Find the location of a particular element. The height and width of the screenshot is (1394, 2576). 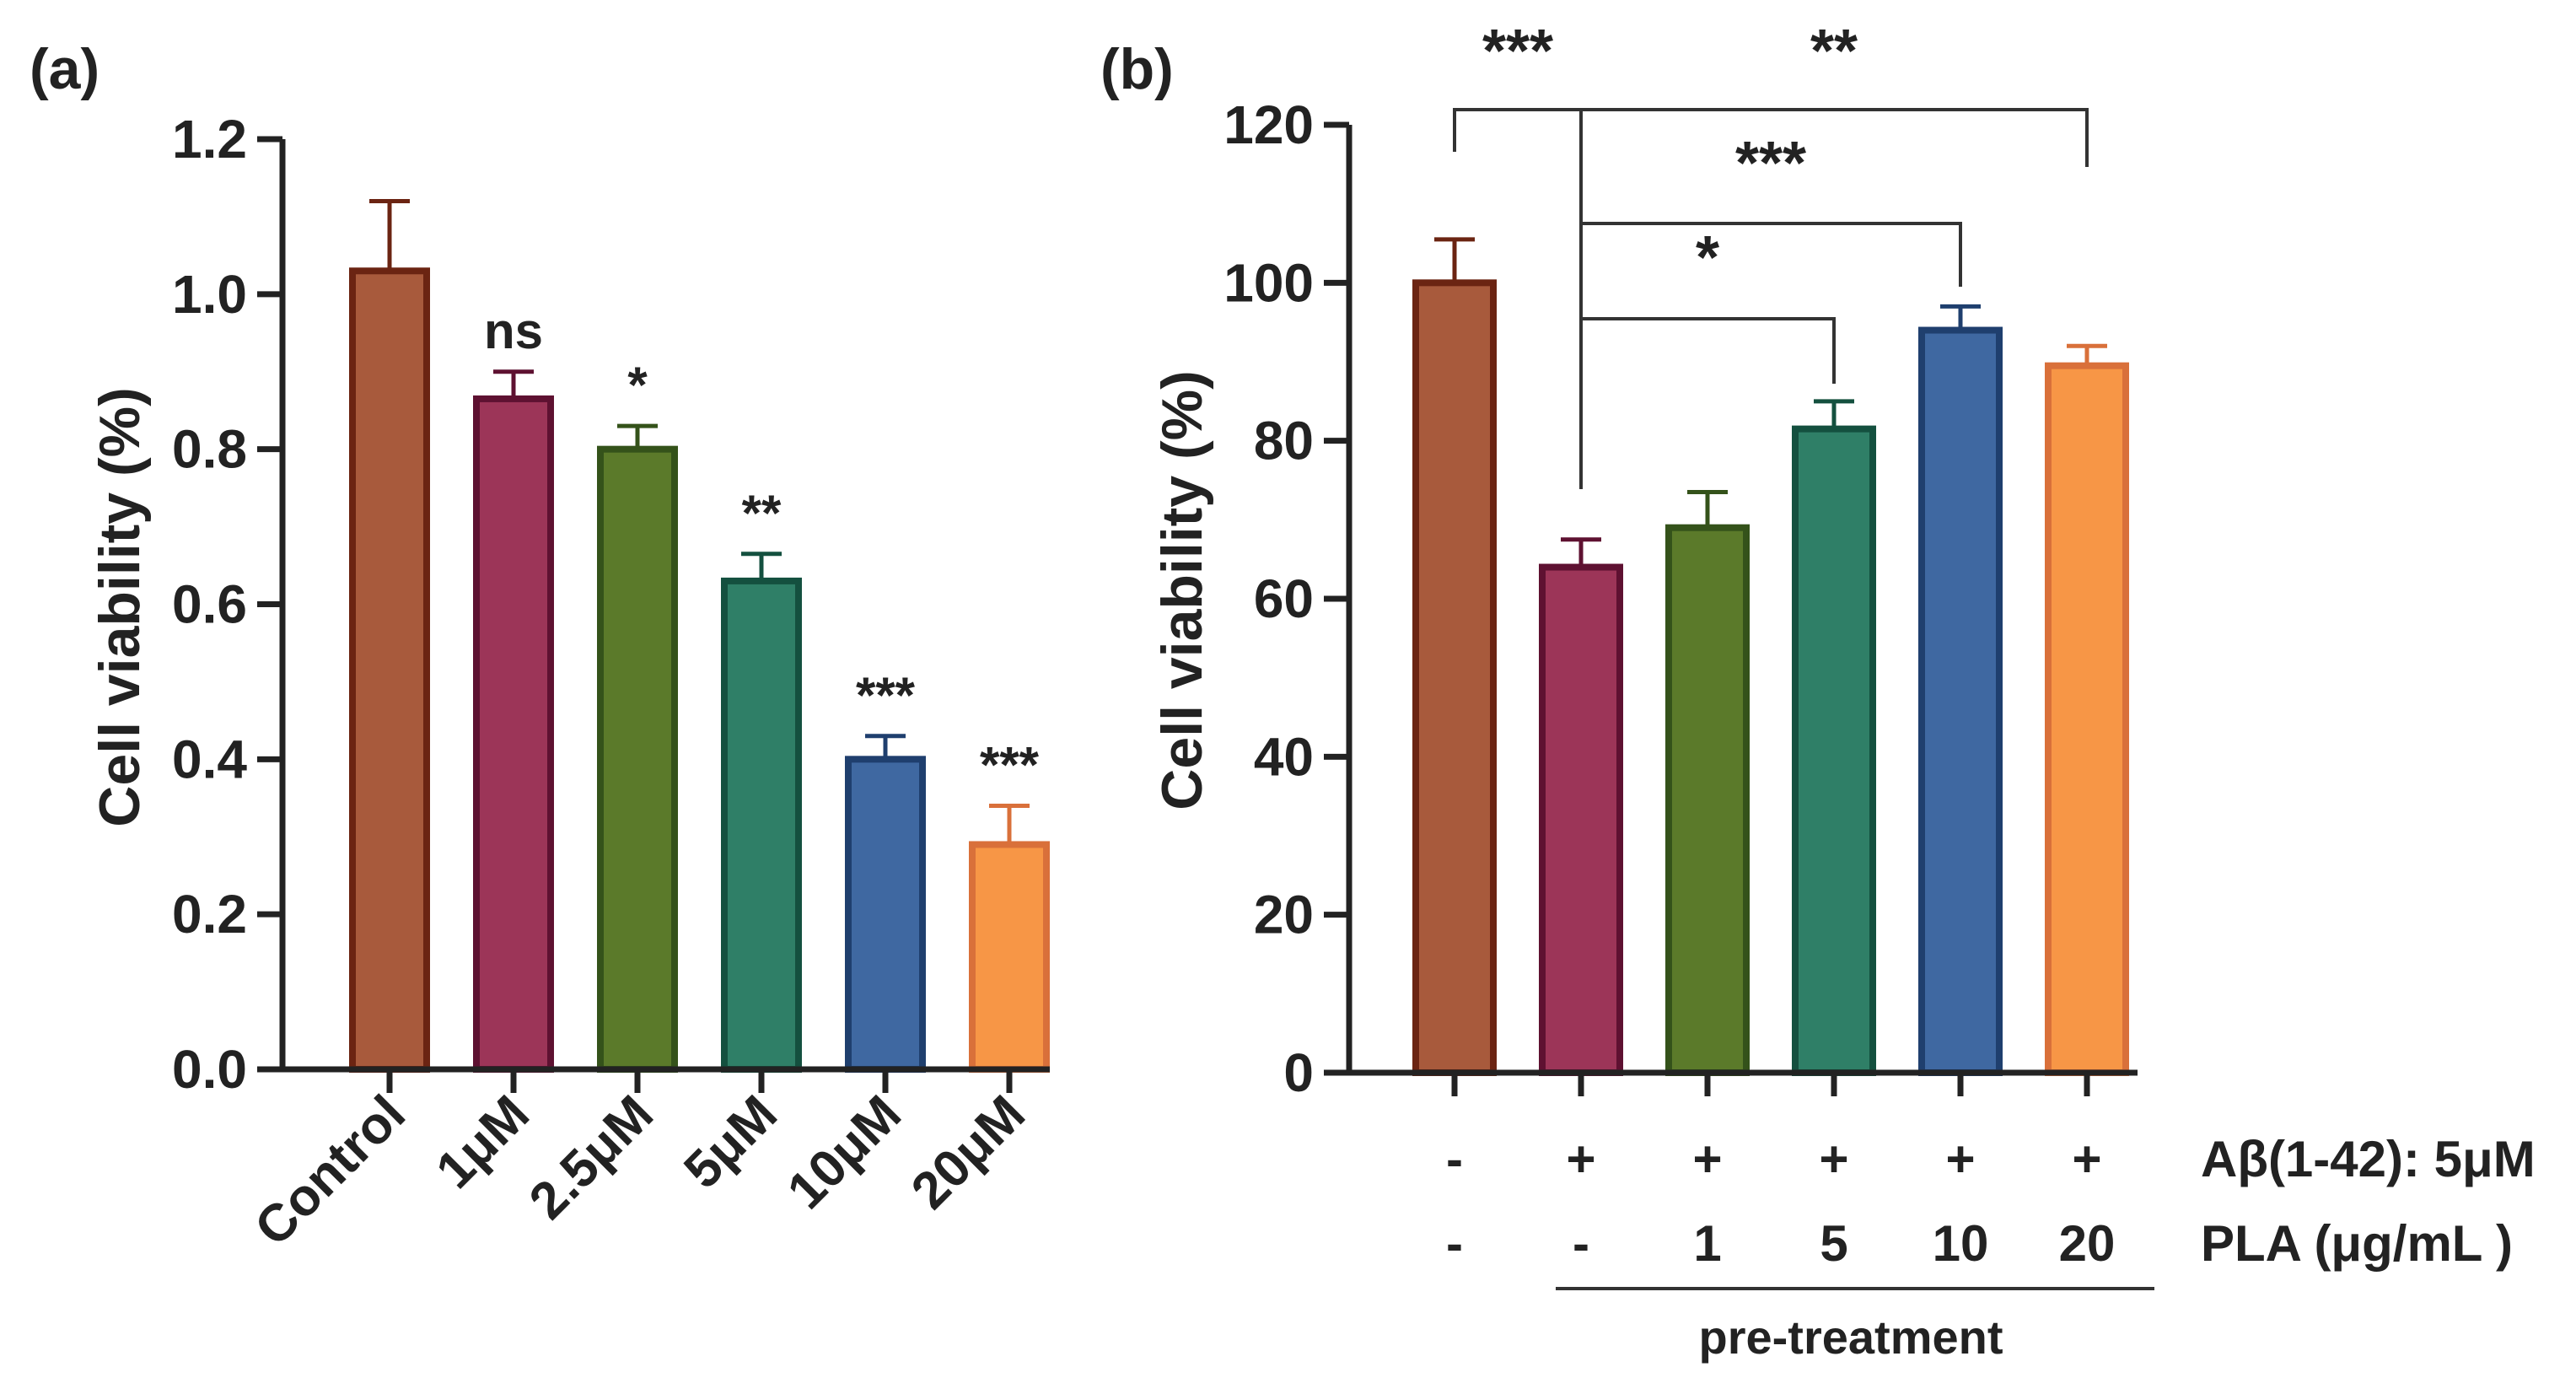

a-y-tick-label: 0.2 is located at coordinates (209, 915).